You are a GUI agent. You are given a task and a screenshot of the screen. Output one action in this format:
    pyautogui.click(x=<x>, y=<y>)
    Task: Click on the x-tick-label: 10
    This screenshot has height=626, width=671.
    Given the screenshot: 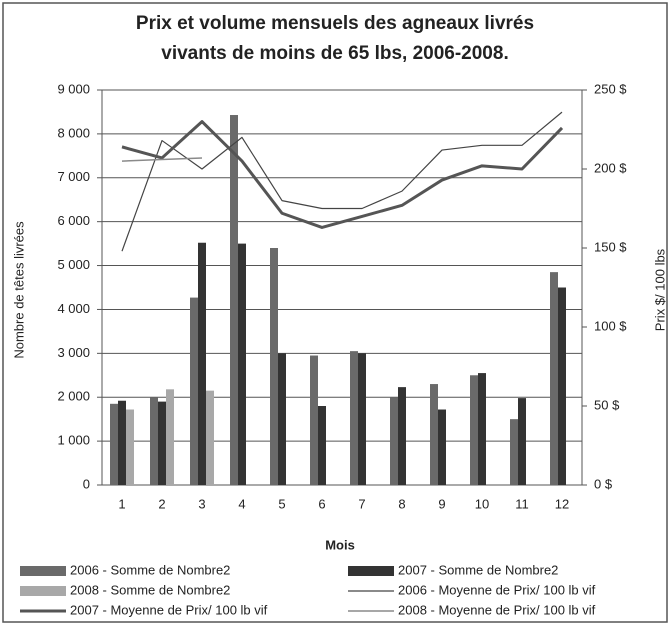 What is the action you would take?
    pyautogui.click(x=482, y=503)
    